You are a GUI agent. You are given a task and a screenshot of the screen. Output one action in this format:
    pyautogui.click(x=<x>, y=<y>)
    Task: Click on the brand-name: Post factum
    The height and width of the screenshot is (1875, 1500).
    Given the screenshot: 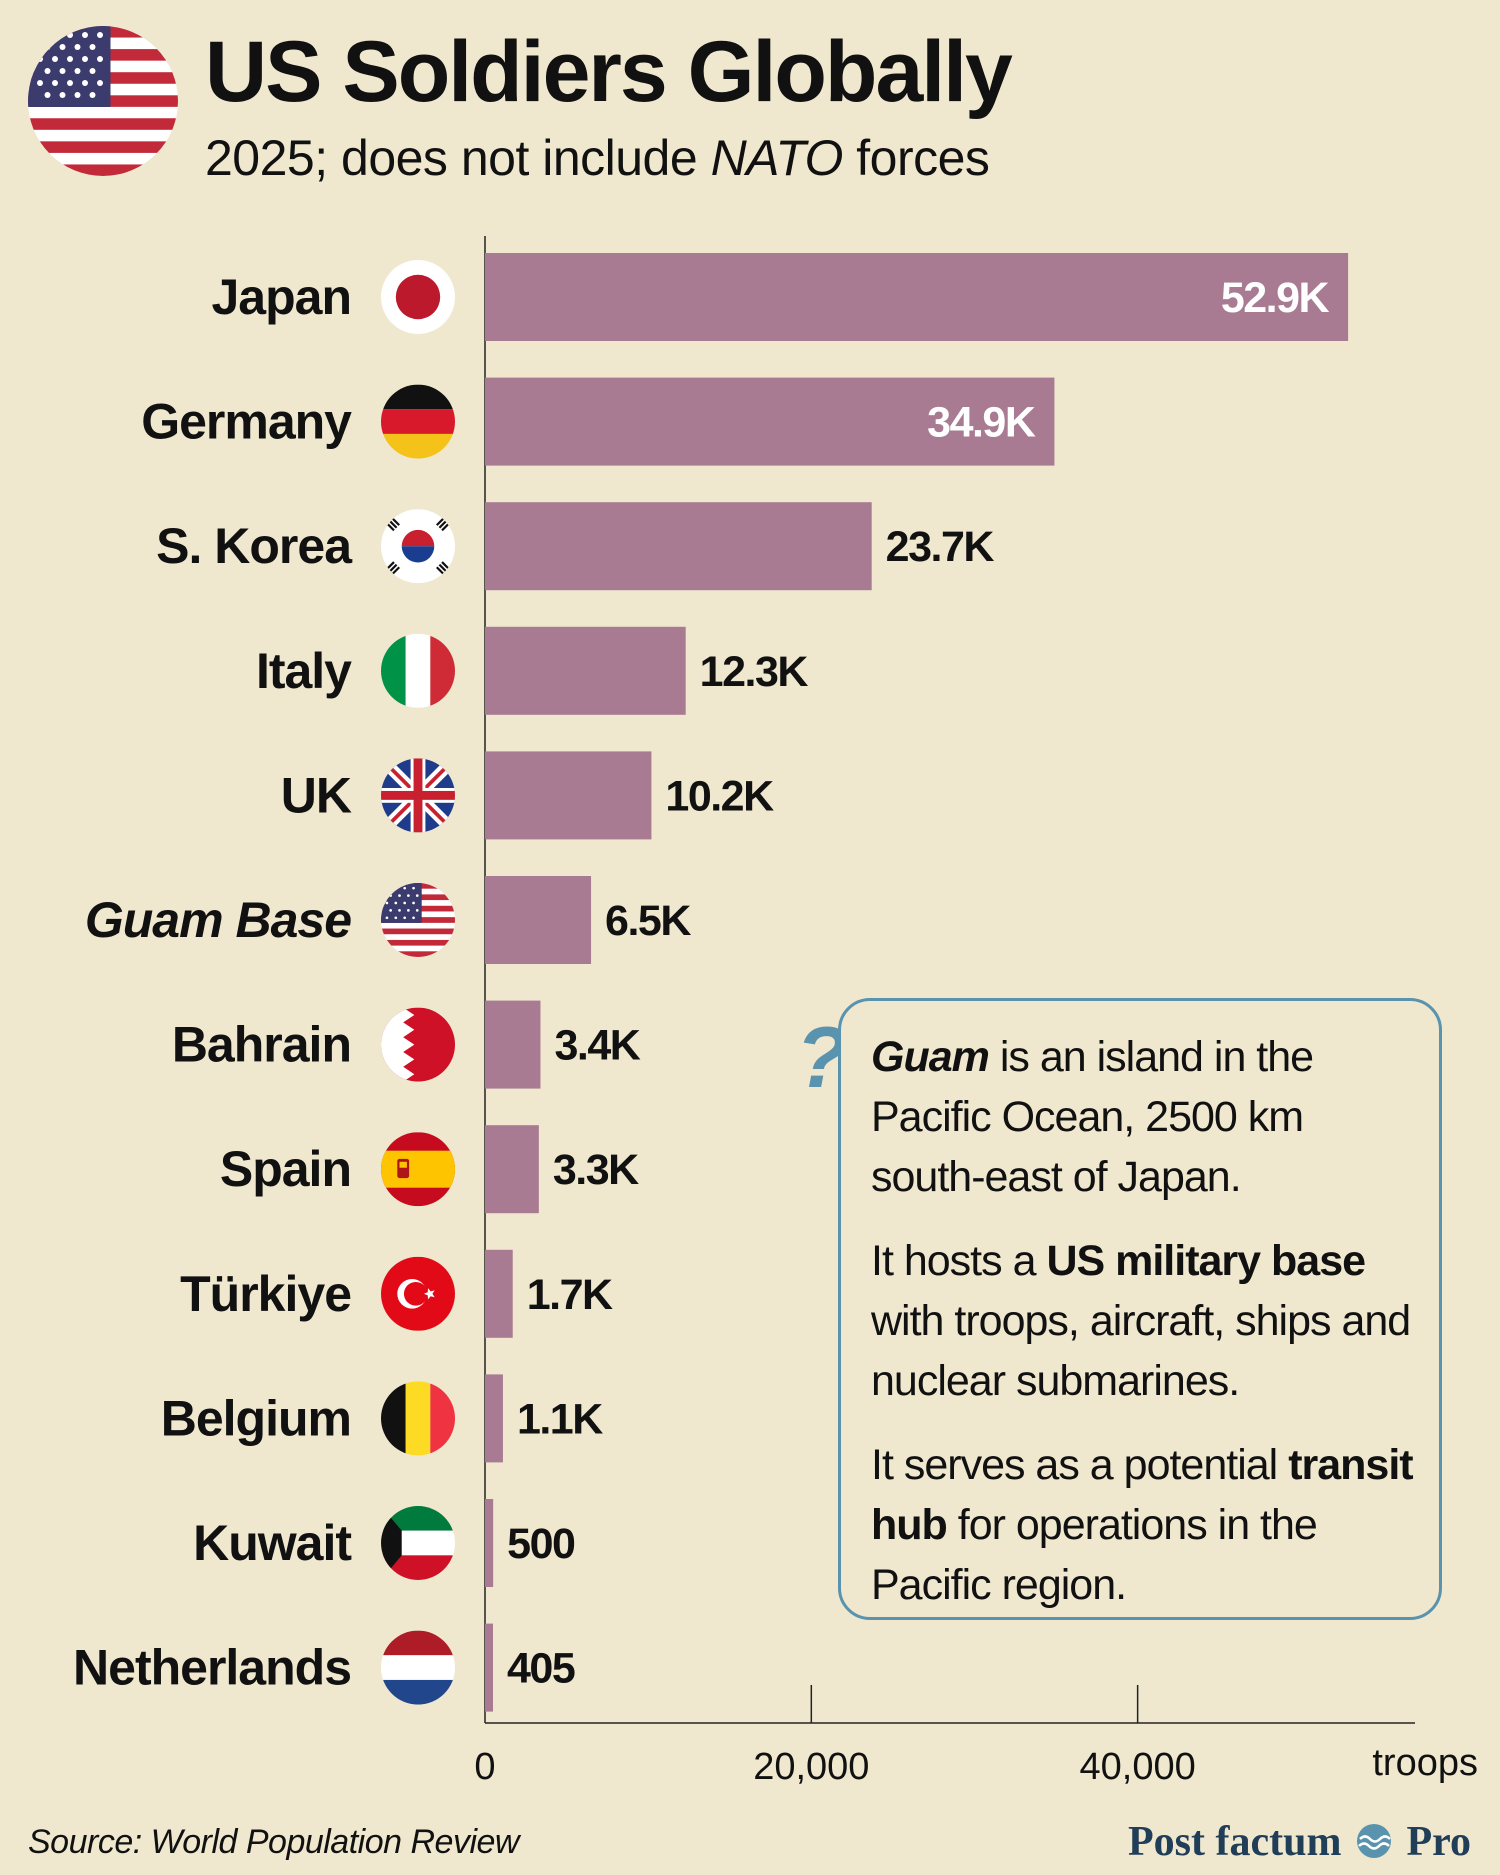 What is the action you would take?
    pyautogui.click(x=1235, y=1842)
    